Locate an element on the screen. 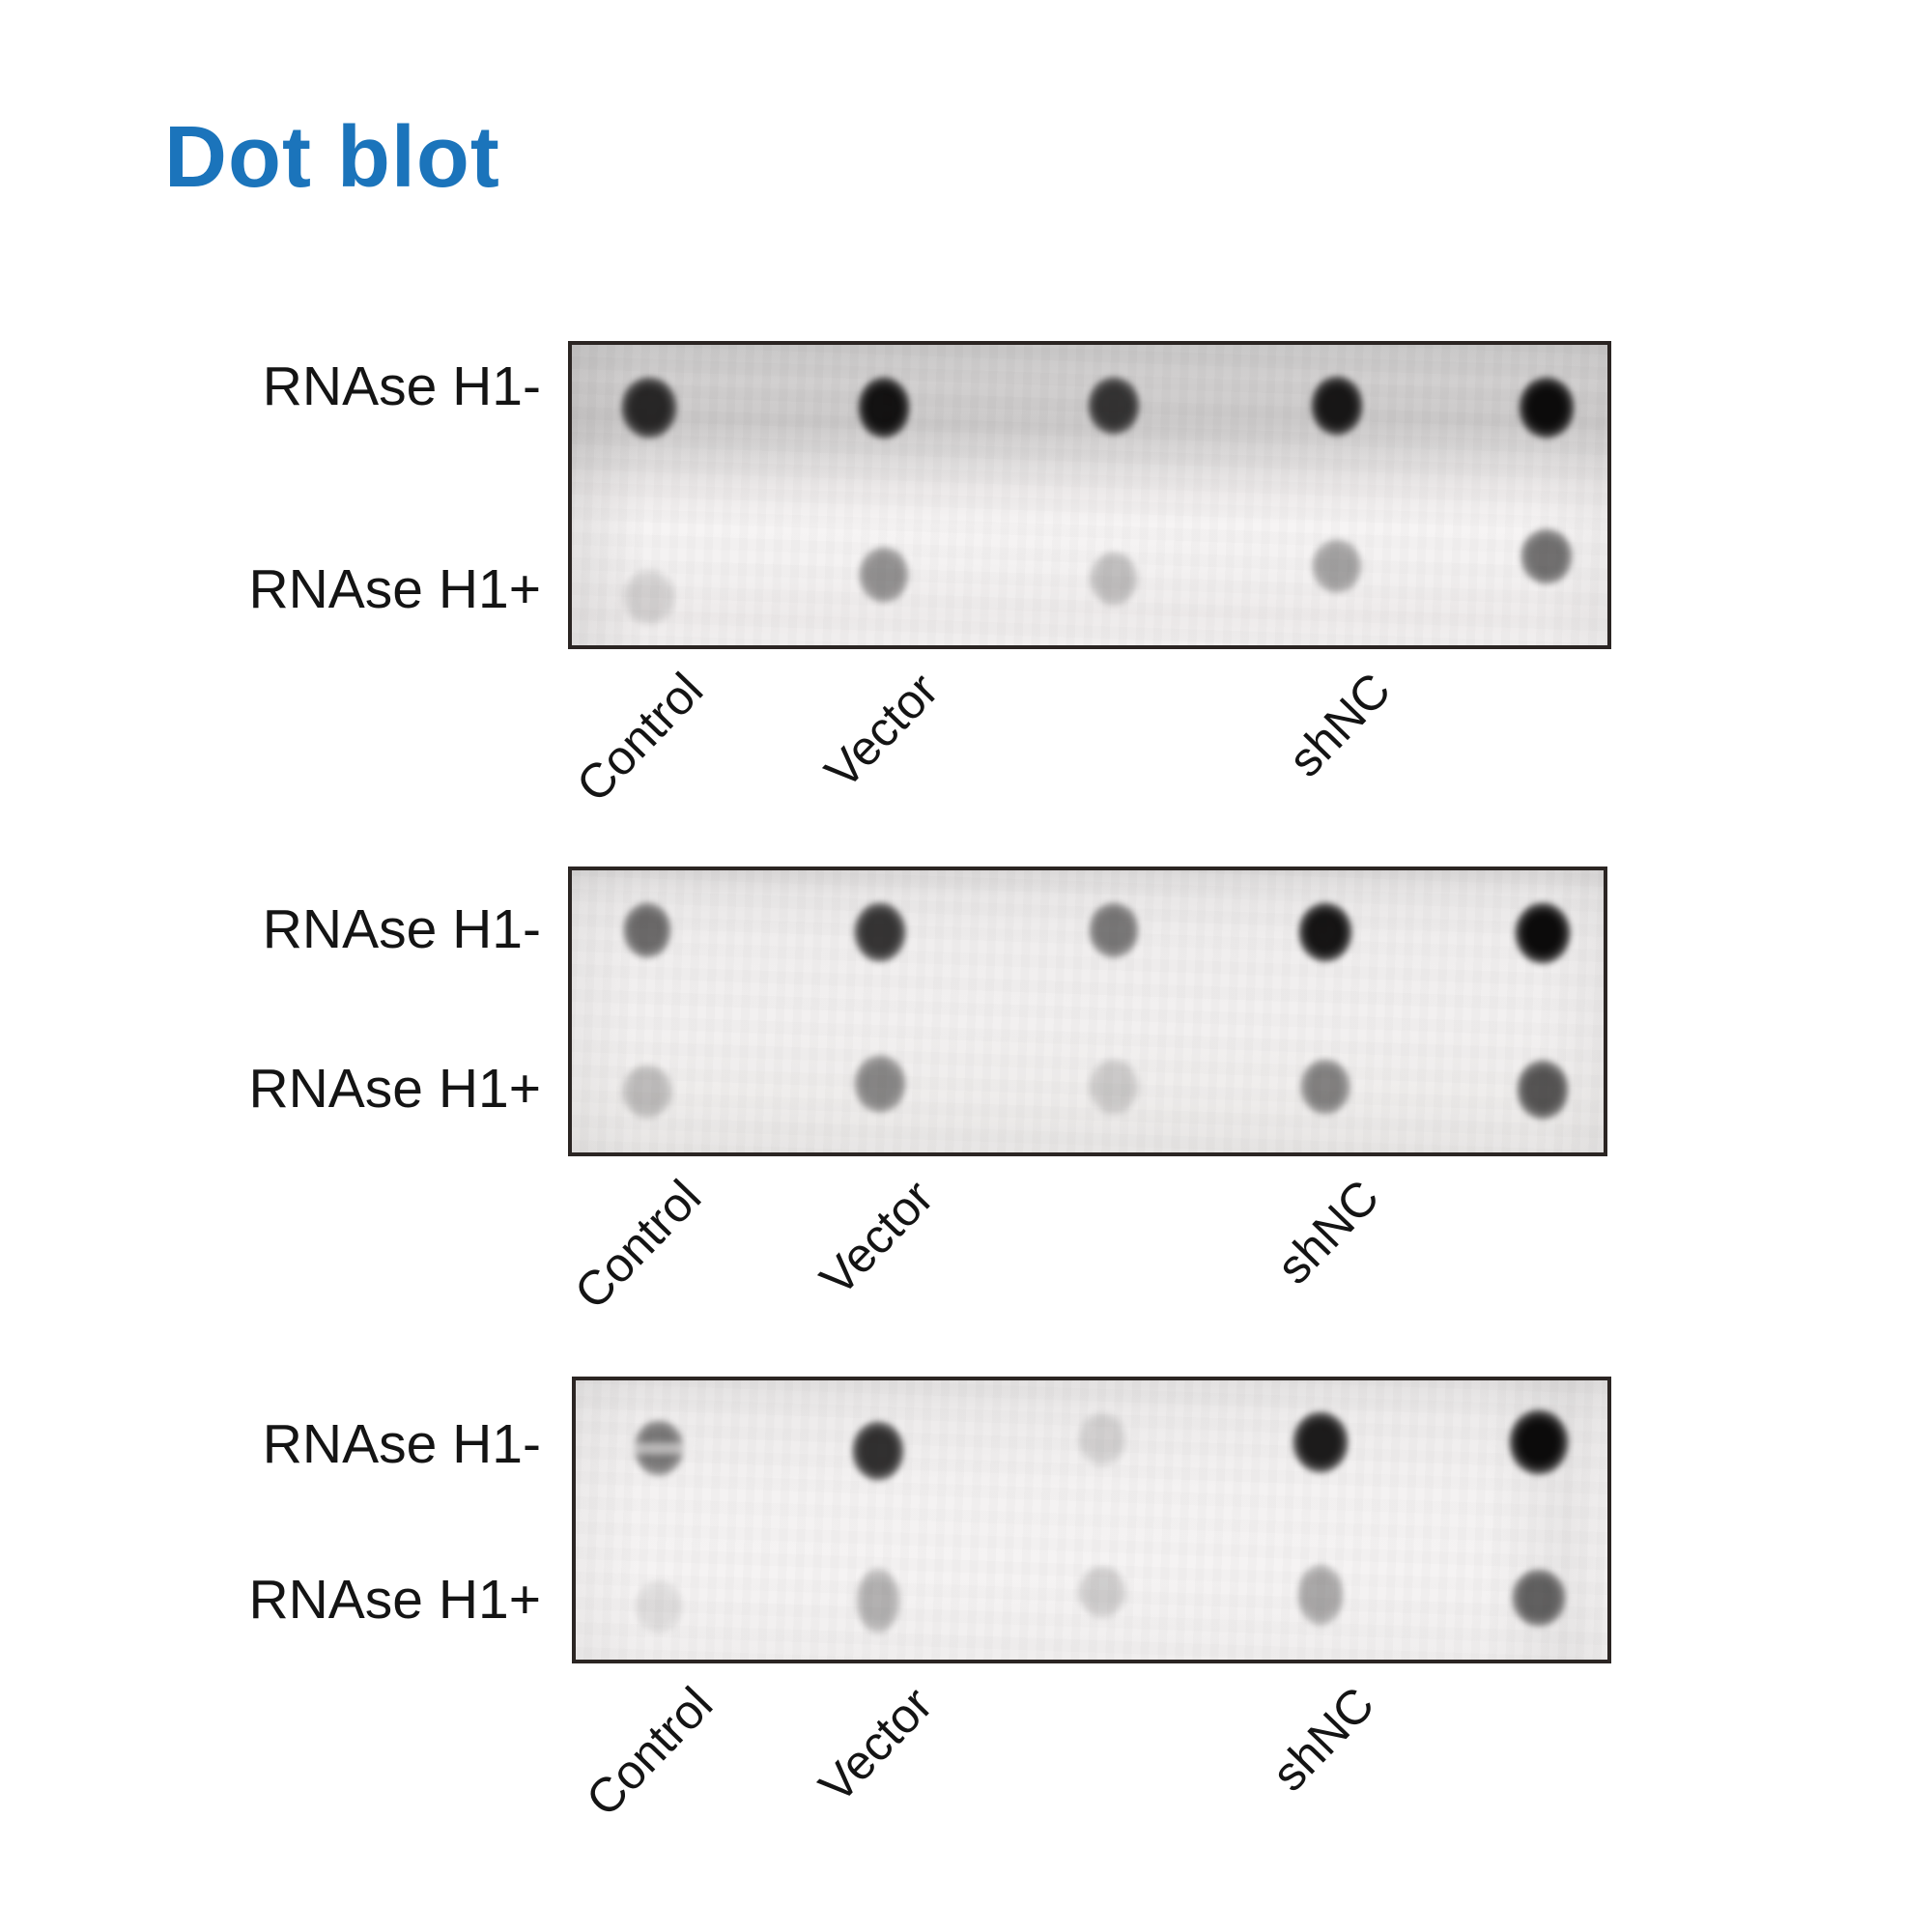 This screenshot has width=1932, height=1932. blot-dot-panel2-row1-col4 is located at coordinates (1325, 931).